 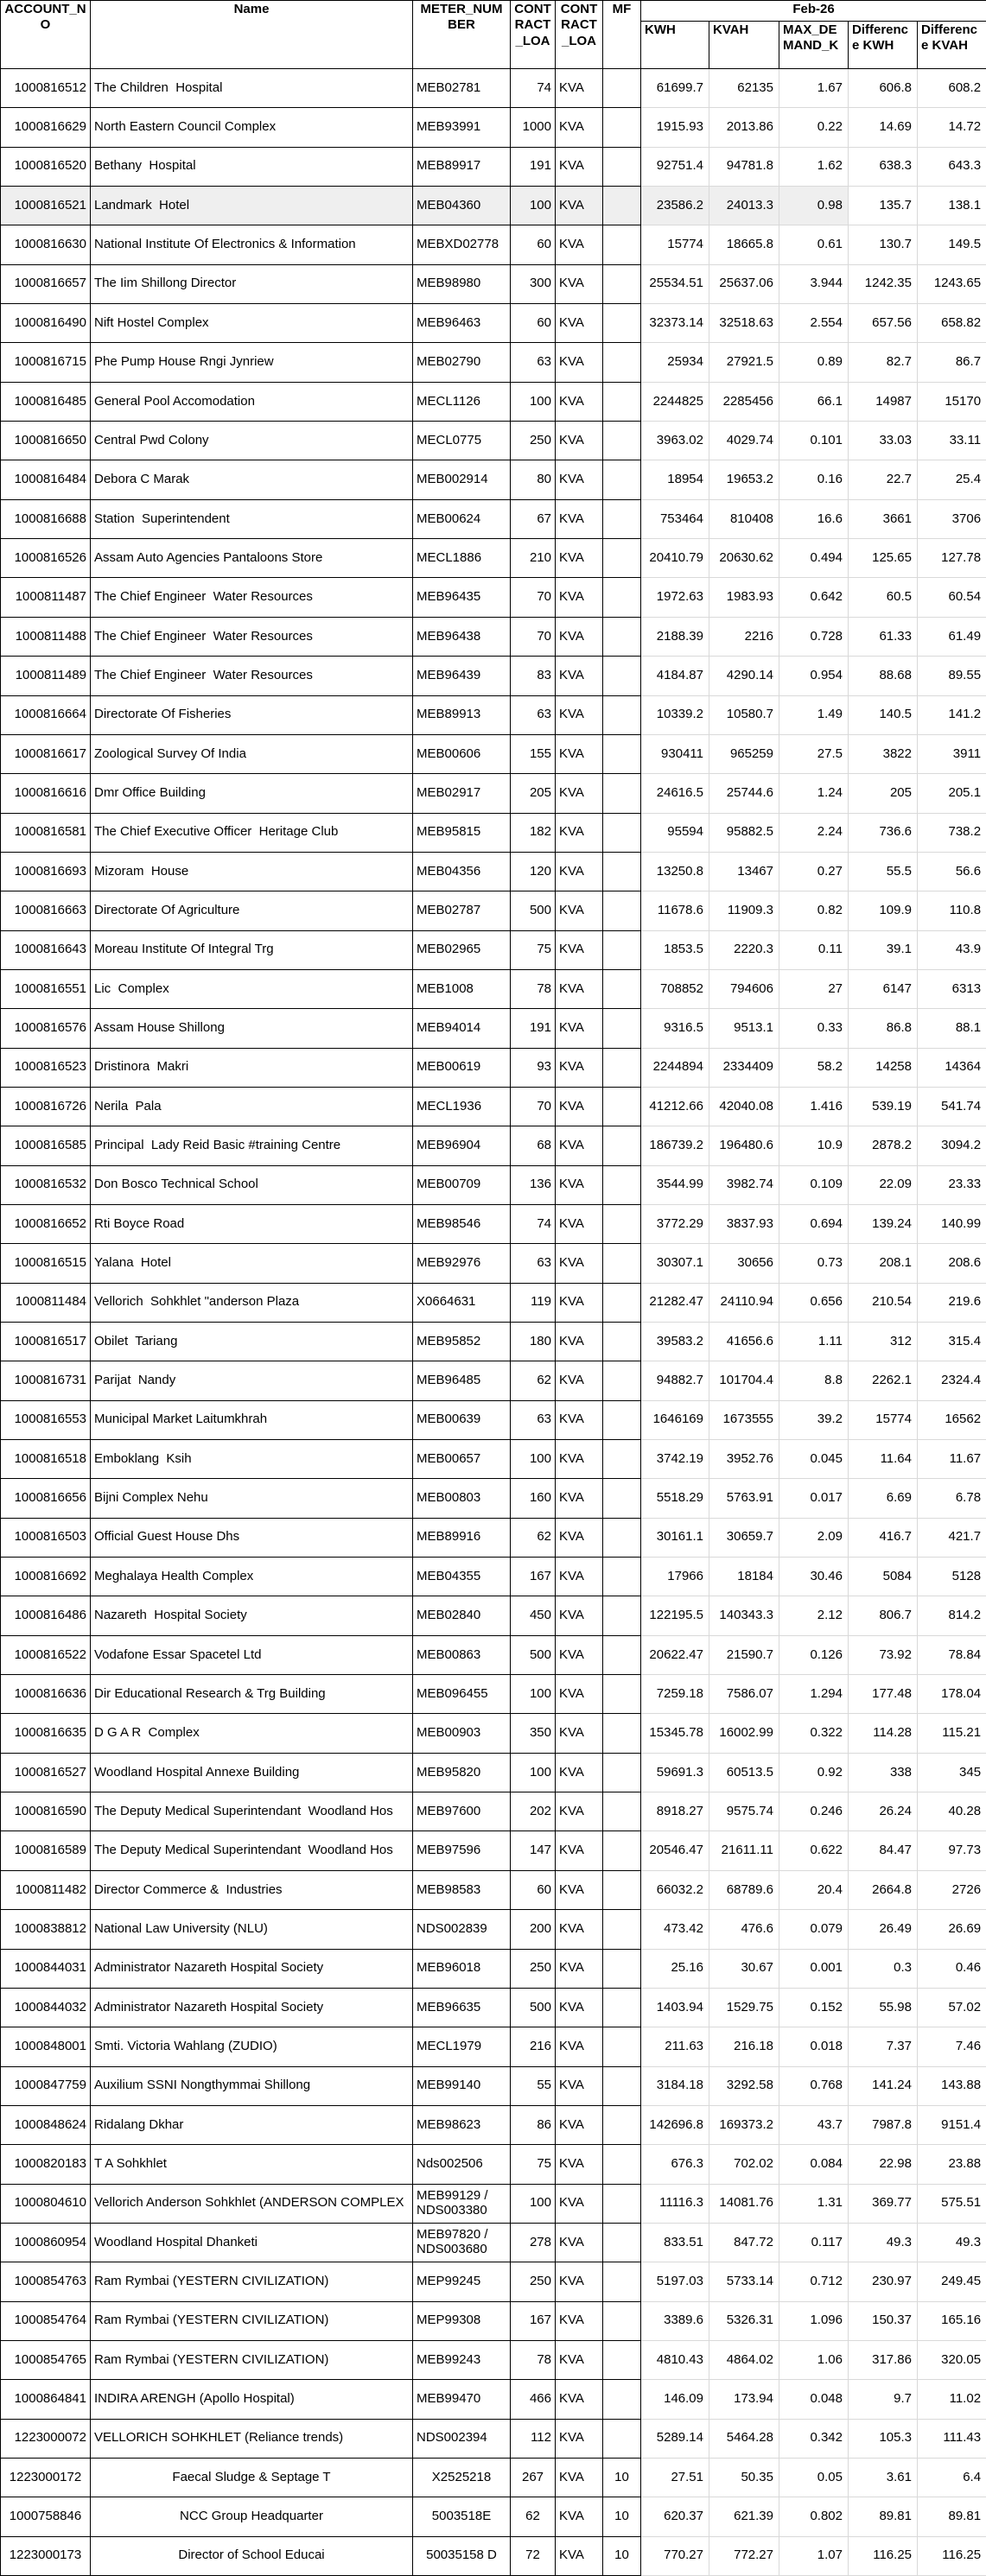 I want to click on account-no-cell: 1000820183, so click(x=46, y=2164).